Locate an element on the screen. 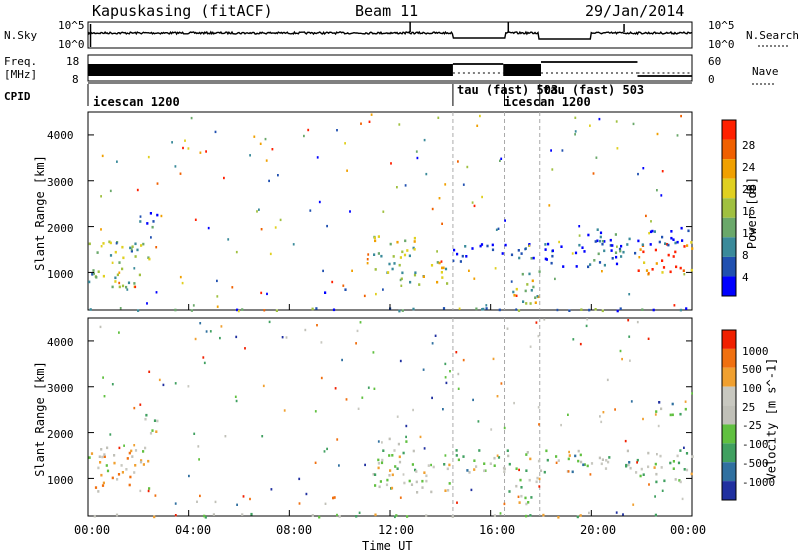 The image size is (800, 554). velocity-colorbar-swatch is located at coordinates (729, 339).